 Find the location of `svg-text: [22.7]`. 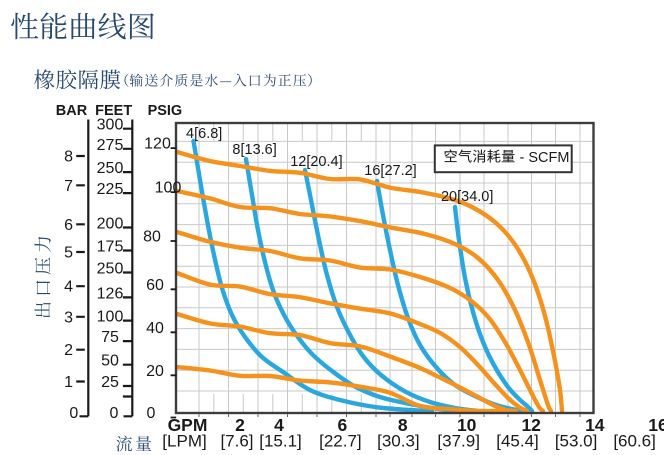

svg-text: [22.7] is located at coordinates (340, 441).